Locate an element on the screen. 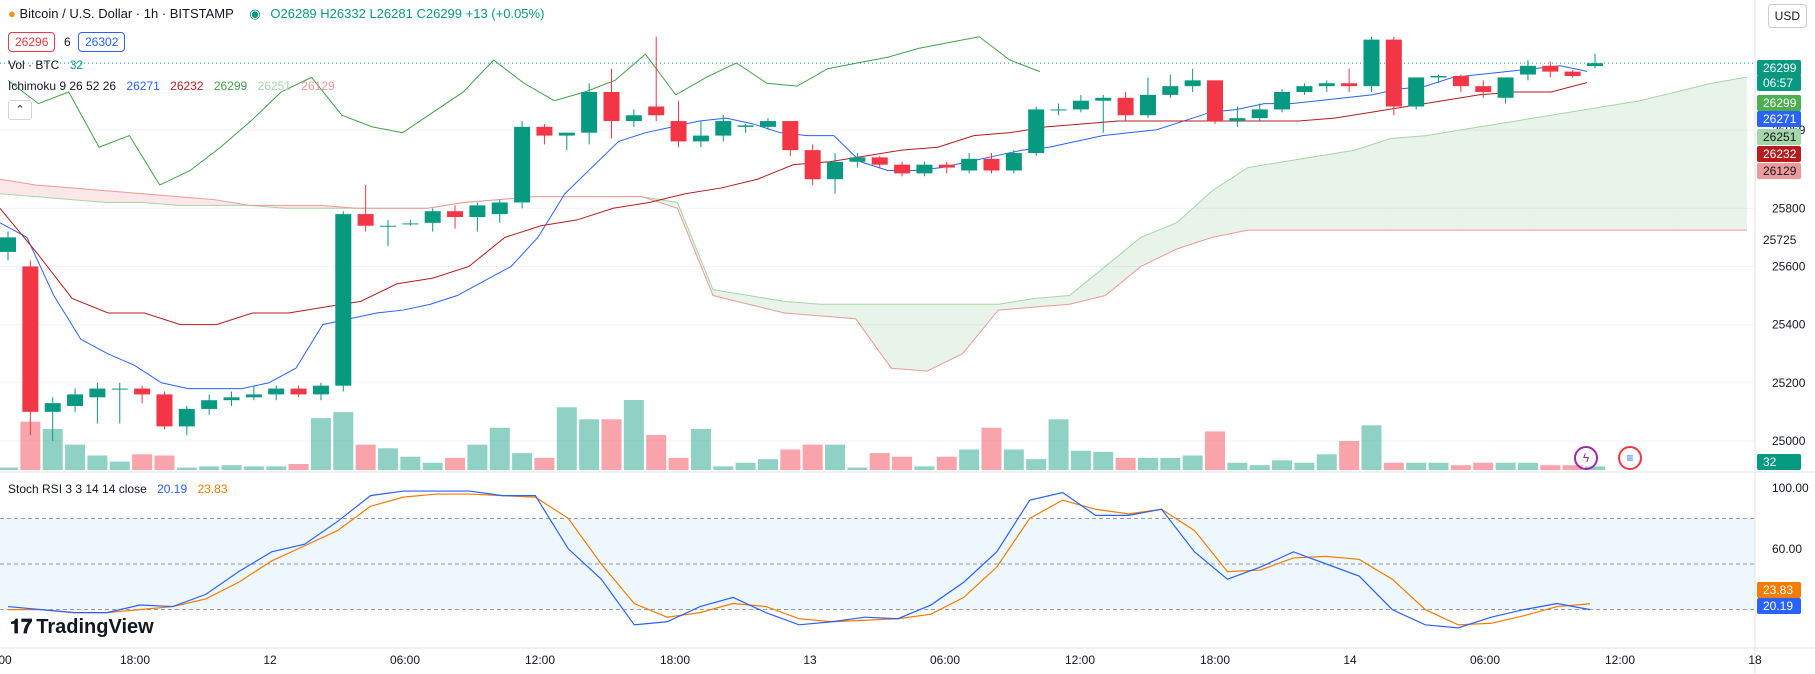  stoch-k-value: 20.19 is located at coordinates (172, 489).